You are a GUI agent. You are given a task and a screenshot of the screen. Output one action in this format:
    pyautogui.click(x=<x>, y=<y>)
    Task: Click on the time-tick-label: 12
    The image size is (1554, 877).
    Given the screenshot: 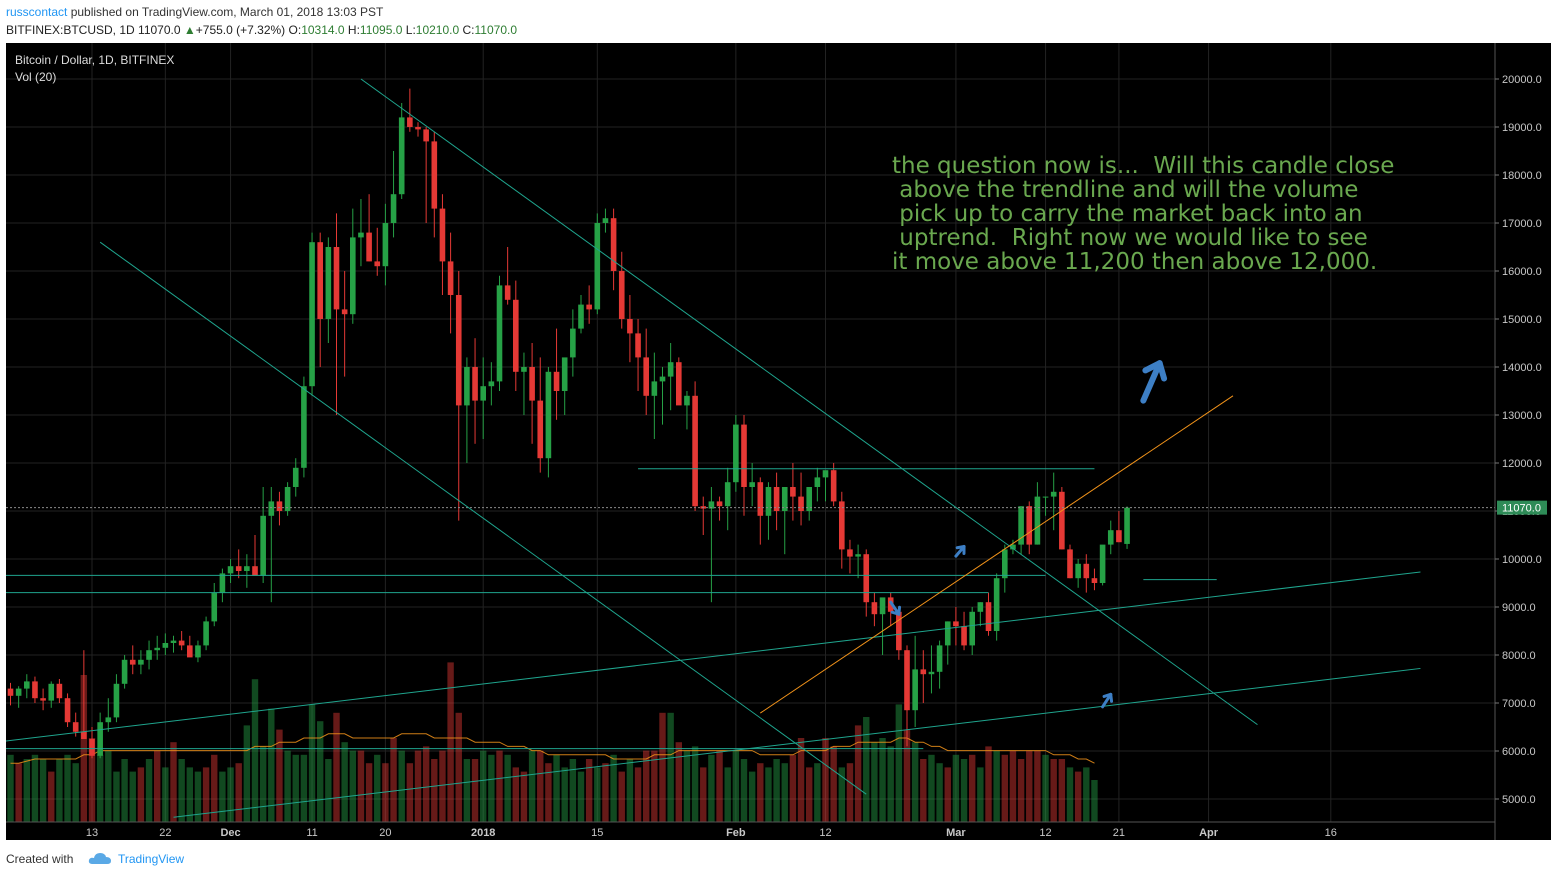 What is the action you would take?
    pyautogui.click(x=1045, y=833)
    